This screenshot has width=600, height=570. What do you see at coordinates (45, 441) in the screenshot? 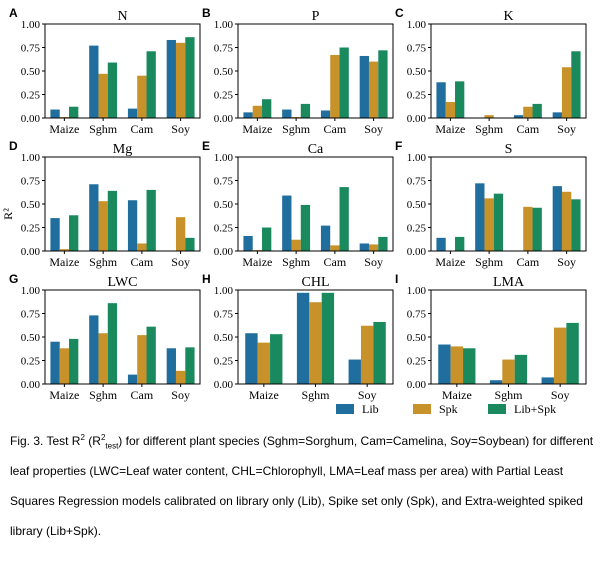
I see `caption-part-1: Fig. 3. Test R` at bounding box center [45, 441].